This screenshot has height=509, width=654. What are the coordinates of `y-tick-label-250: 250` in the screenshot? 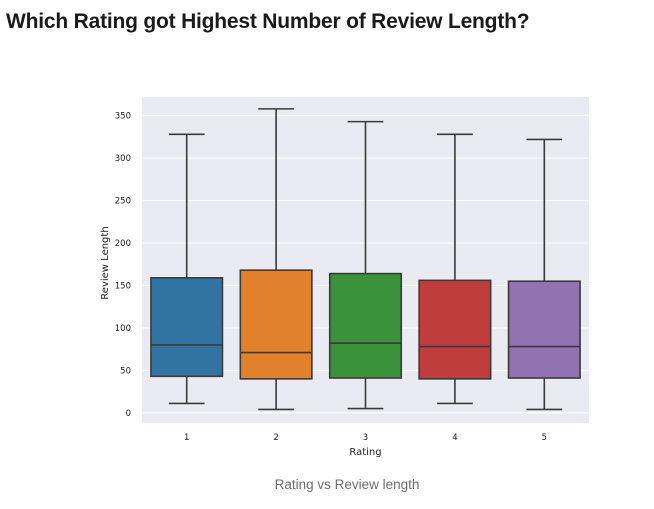 It's located at (123, 202).